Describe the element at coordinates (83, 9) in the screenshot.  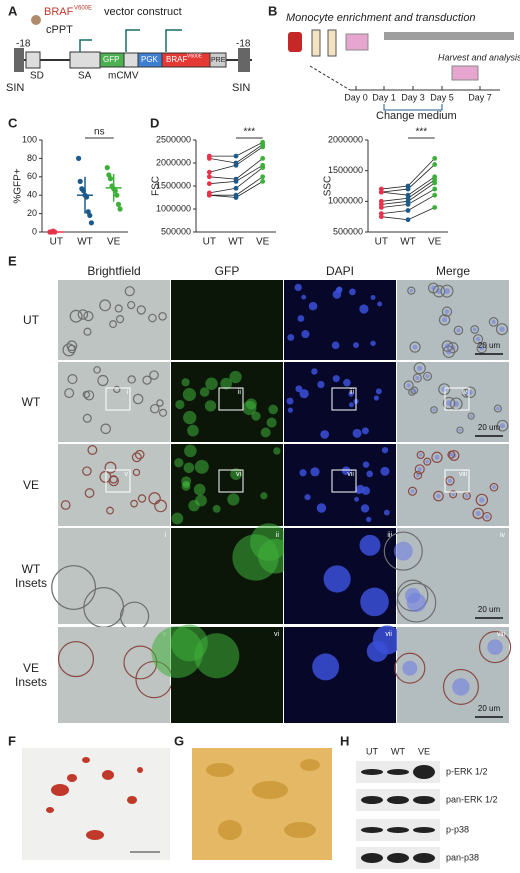
I see `construct-title-sup: V600E` at that location.